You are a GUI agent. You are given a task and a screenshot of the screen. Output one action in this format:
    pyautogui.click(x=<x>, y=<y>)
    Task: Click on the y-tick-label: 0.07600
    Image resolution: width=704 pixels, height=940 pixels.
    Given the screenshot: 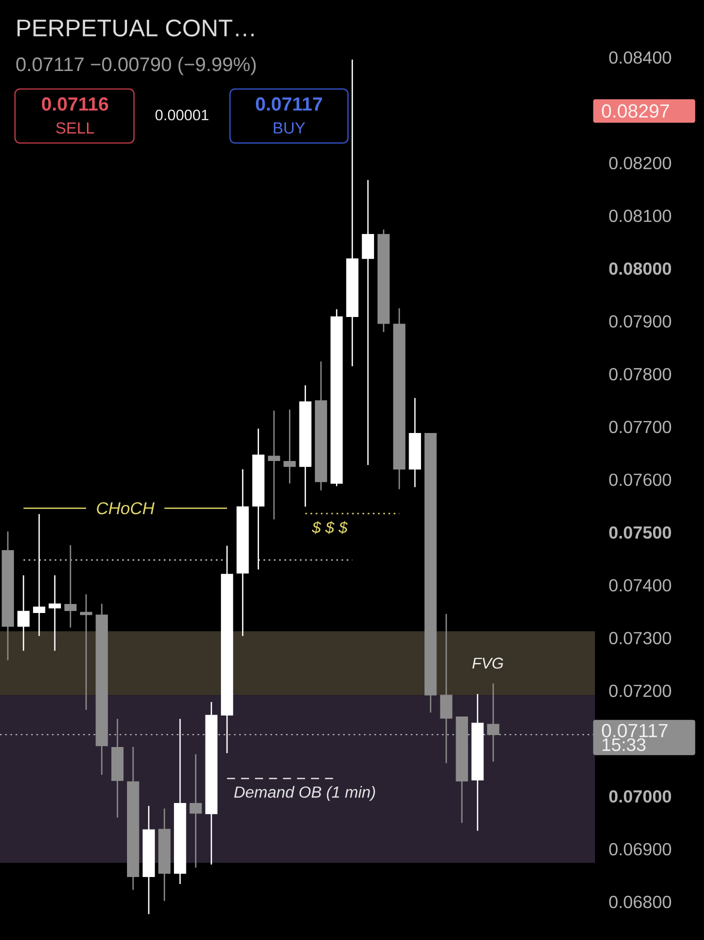 What is the action you would take?
    pyautogui.click(x=640, y=480)
    